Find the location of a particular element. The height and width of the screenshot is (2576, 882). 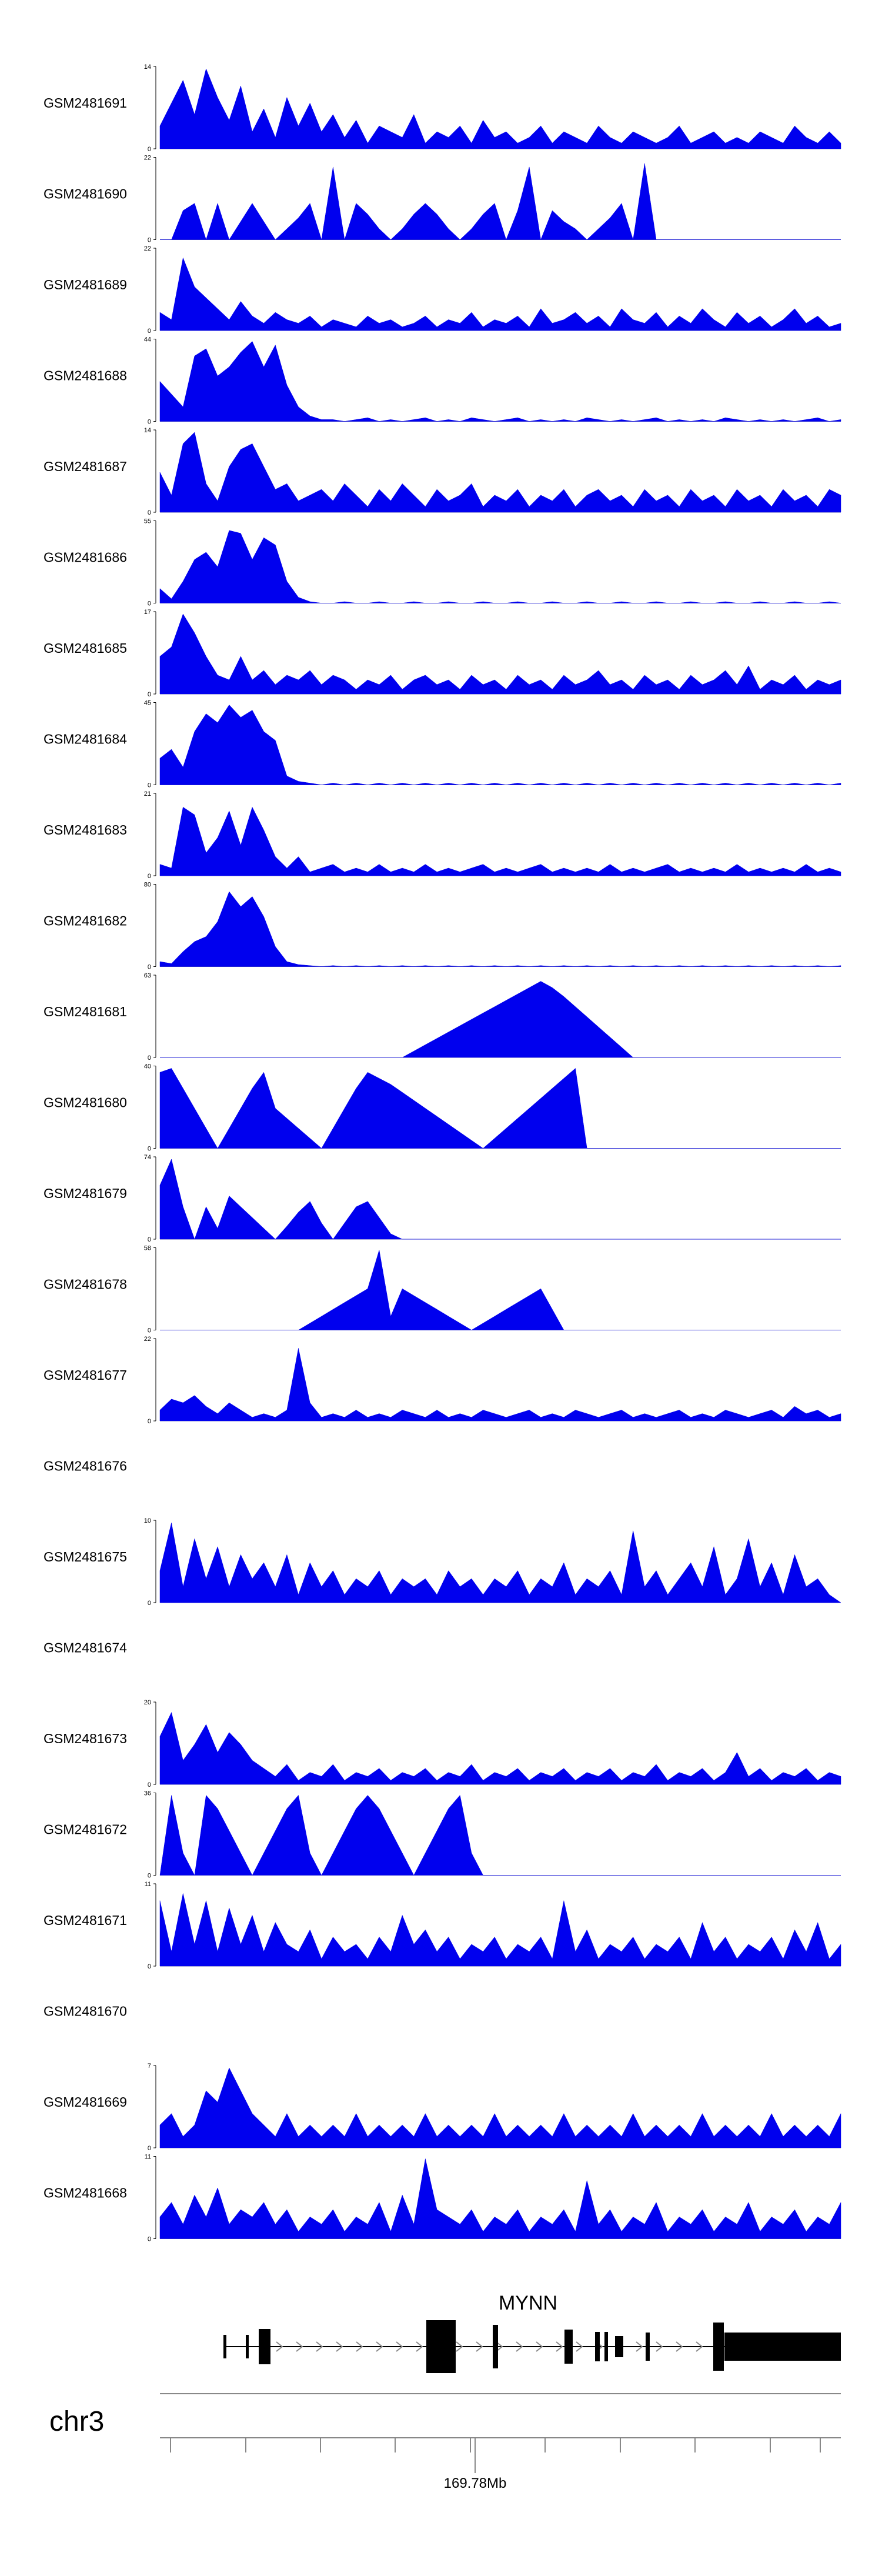

track-GSM2481686: GSM2481686 55 0 is located at coordinates (442, 563).